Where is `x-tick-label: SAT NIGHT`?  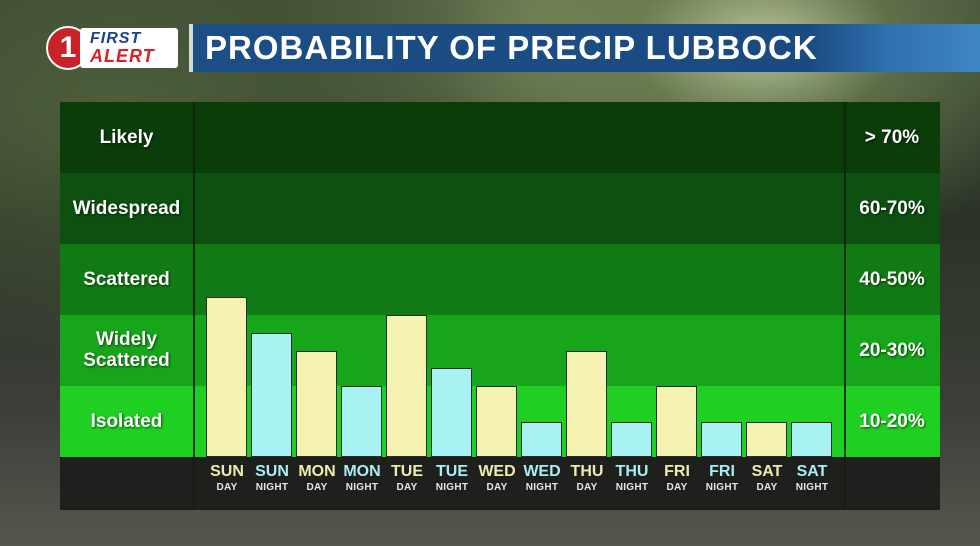 x-tick-label: SAT NIGHT is located at coordinates (812, 478).